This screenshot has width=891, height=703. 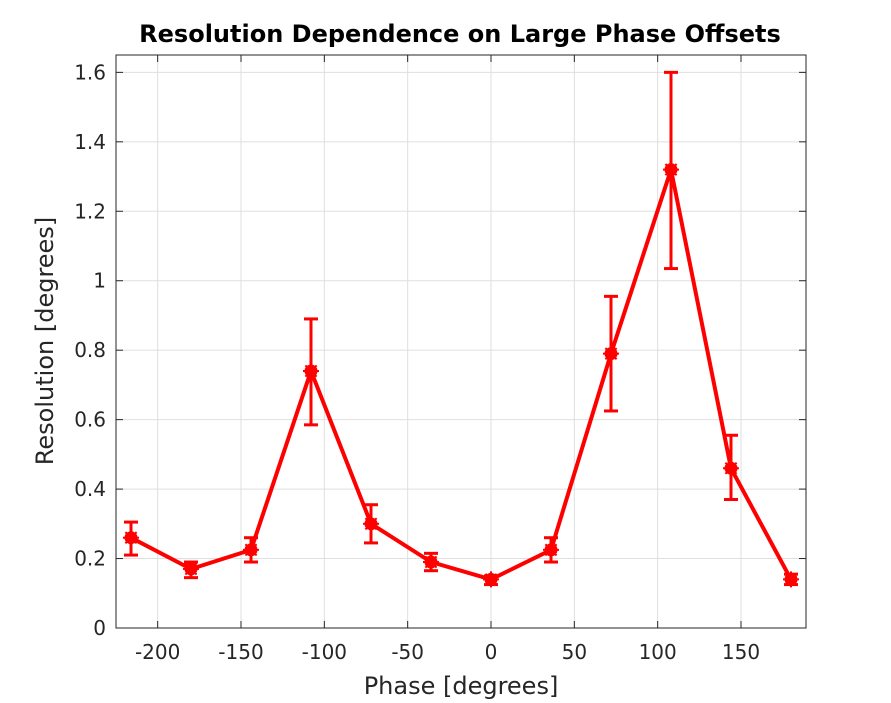 What do you see at coordinates (324, 652) in the screenshot?
I see `x-tick-label: -100` at bounding box center [324, 652].